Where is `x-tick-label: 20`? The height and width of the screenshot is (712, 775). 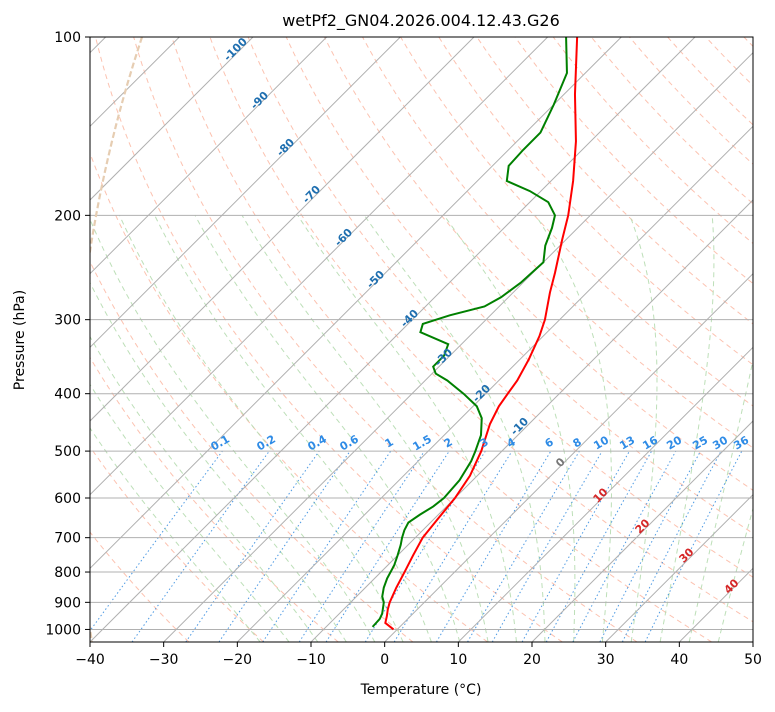
x-tick-label: 20 is located at coordinates (532, 660).